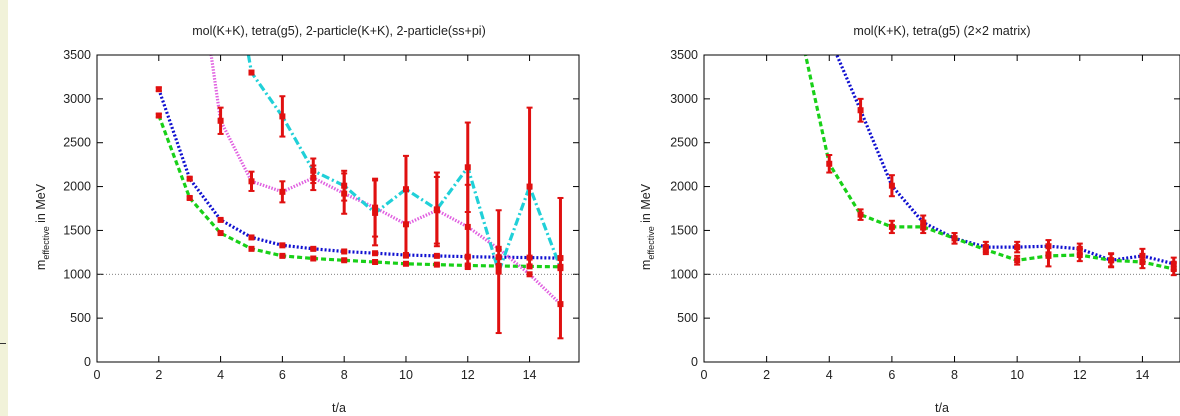  Describe the element at coordinates (941, 31) in the screenshot. I see `chart-title: mol(K+K), tetra(g5) (2×2 matrix)` at that location.